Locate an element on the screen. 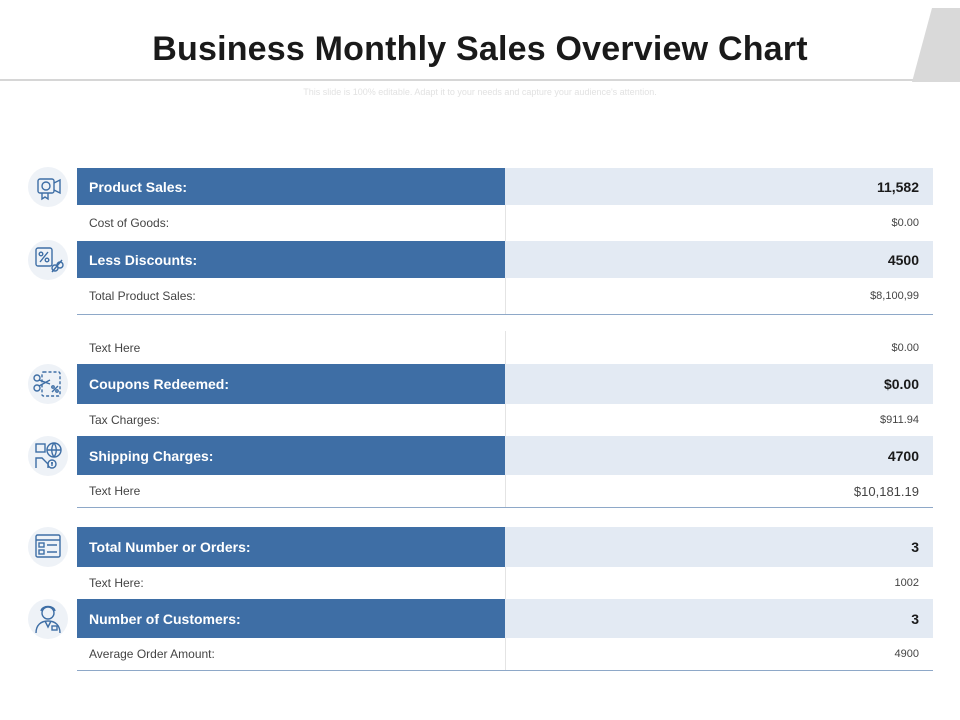  row-label: Total Product Sales: is located at coordinates (291, 296).